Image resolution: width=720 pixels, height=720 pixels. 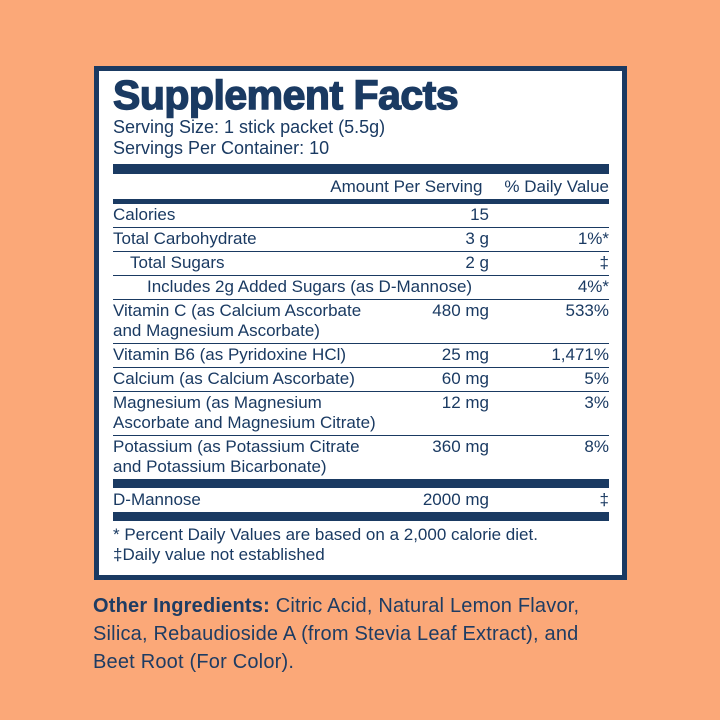 What do you see at coordinates (144, 214) in the screenshot?
I see `nutrient-name: Calories` at bounding box center [144, 214].